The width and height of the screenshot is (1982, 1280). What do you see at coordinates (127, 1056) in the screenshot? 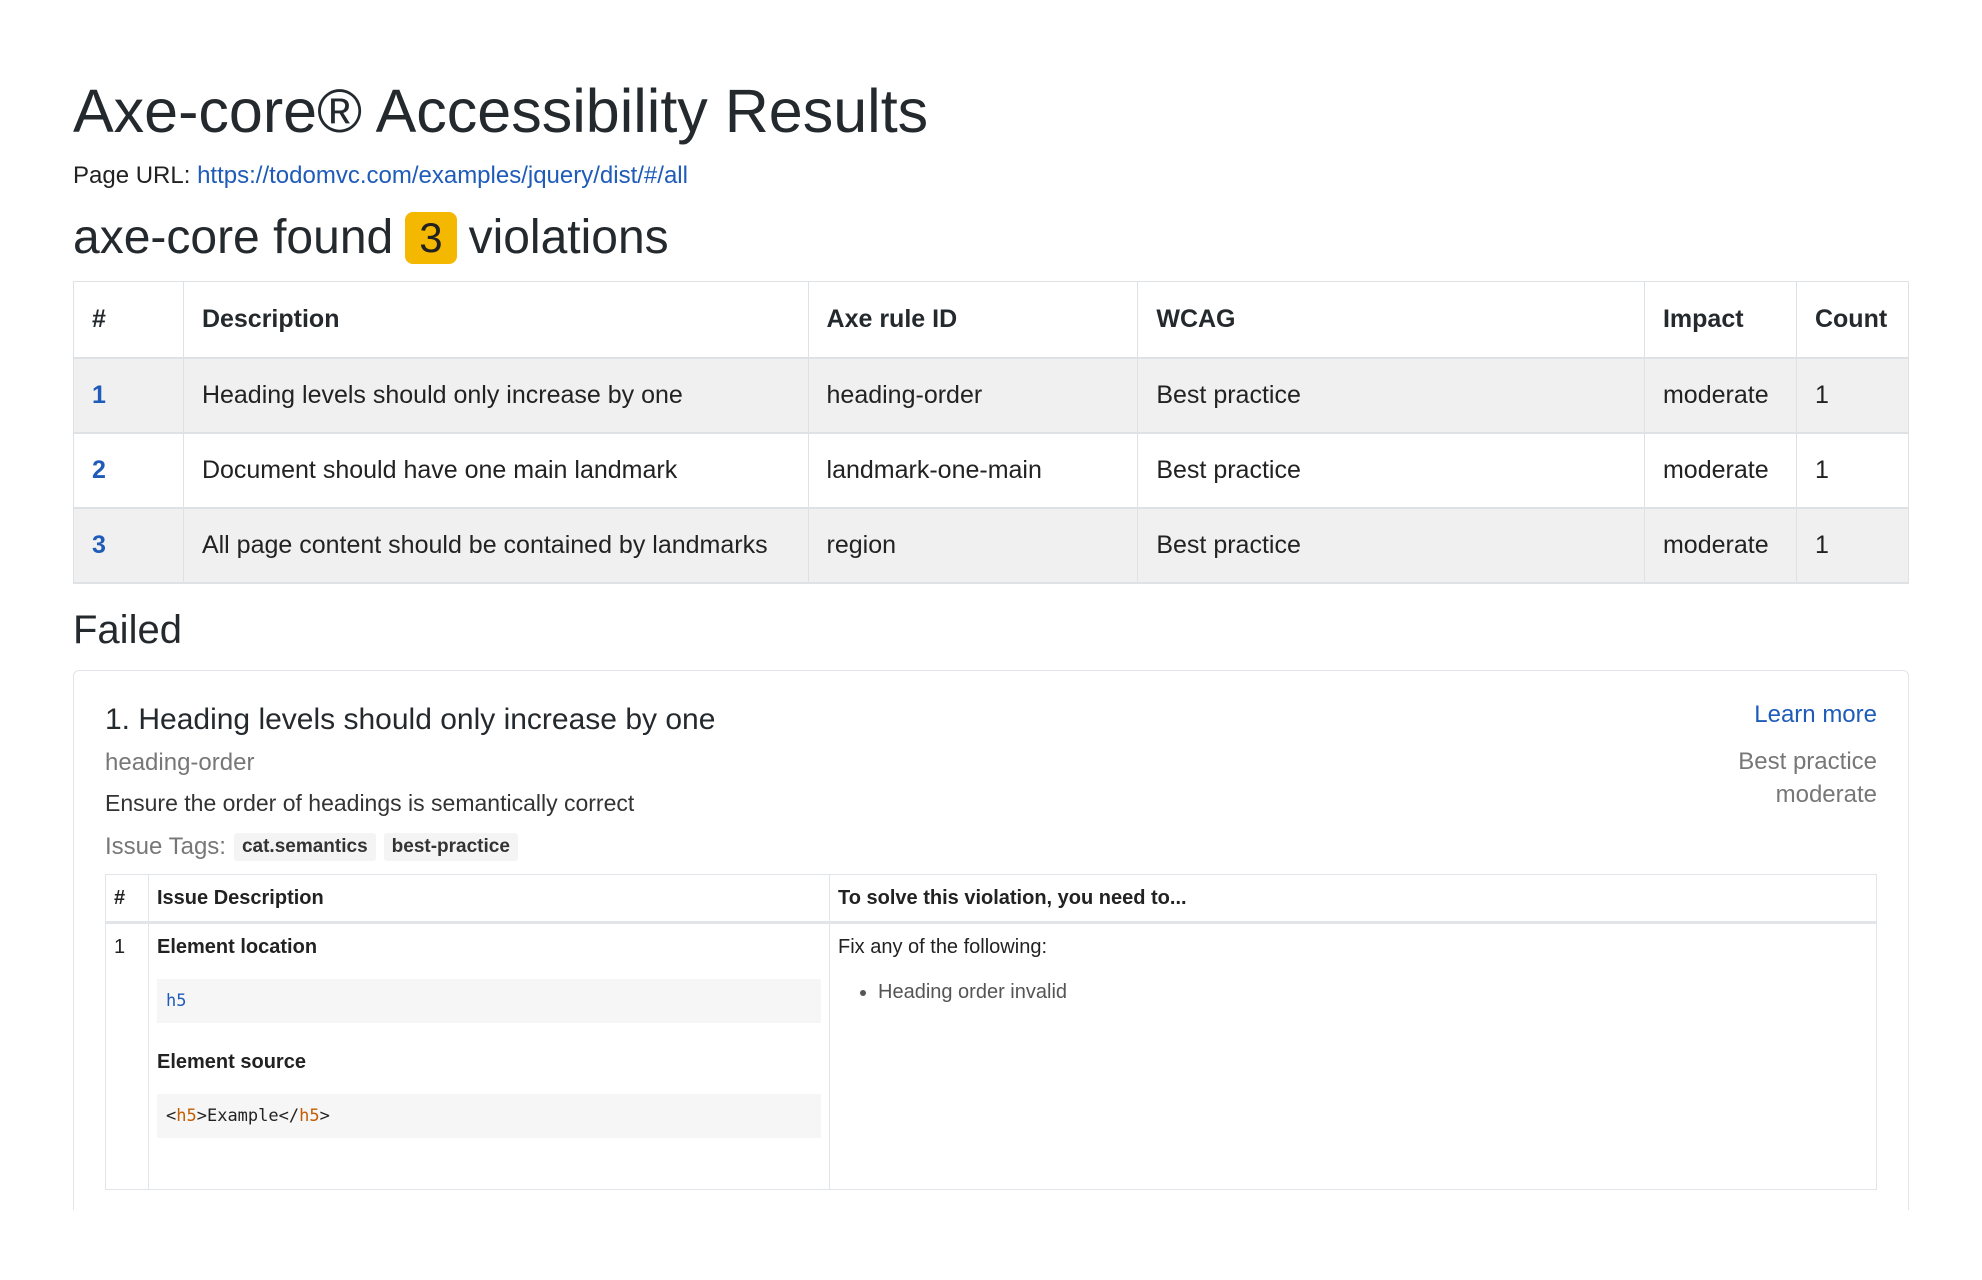
I see `issue-number: 1` at bounding box center [127, 1056].